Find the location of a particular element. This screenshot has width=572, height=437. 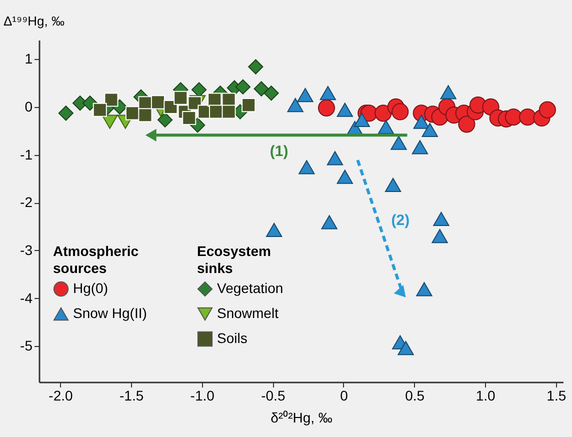

y-tick-label: -3 is located at coordinates (26, 250).